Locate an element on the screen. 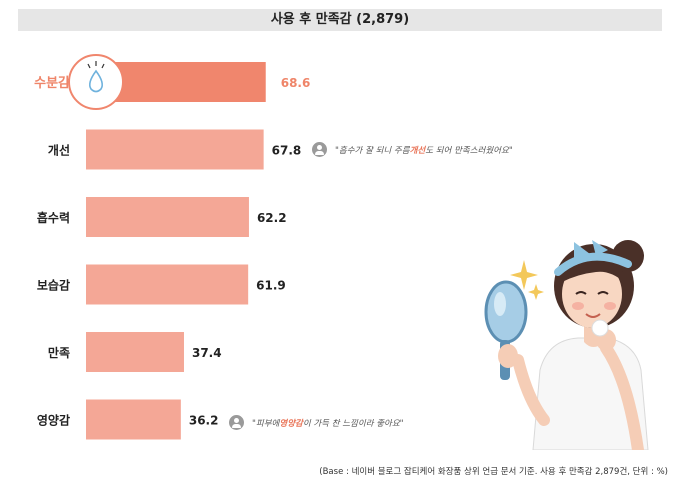 The width and height of the screenshot is (680, 486). review-quote-improvement: "흡수가 잘 되니 주름 개선 도 되어 만족스러웠어요" is located at coordinates (412, 149).